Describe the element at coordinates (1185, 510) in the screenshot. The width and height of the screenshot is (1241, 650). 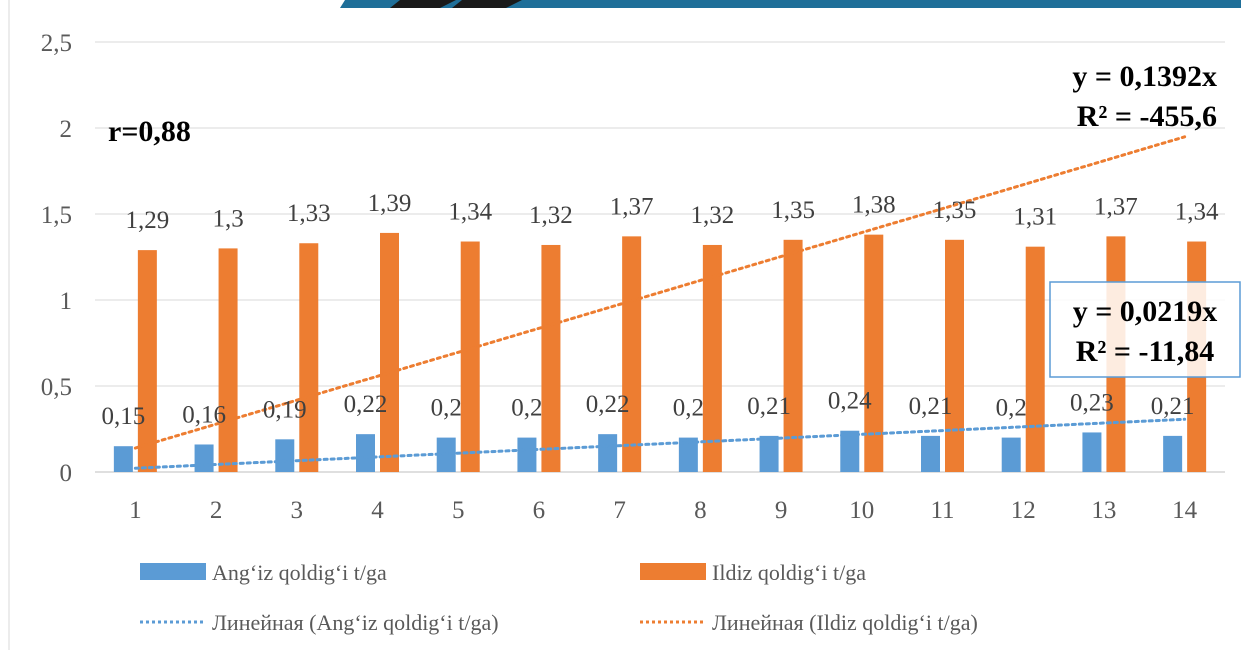
I see `x-tick-label: 14` at that location.